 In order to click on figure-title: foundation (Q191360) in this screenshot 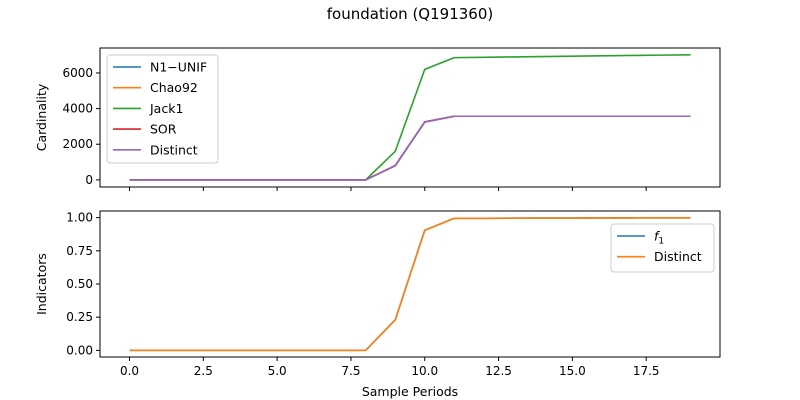, I will do `click(410, 14)`.